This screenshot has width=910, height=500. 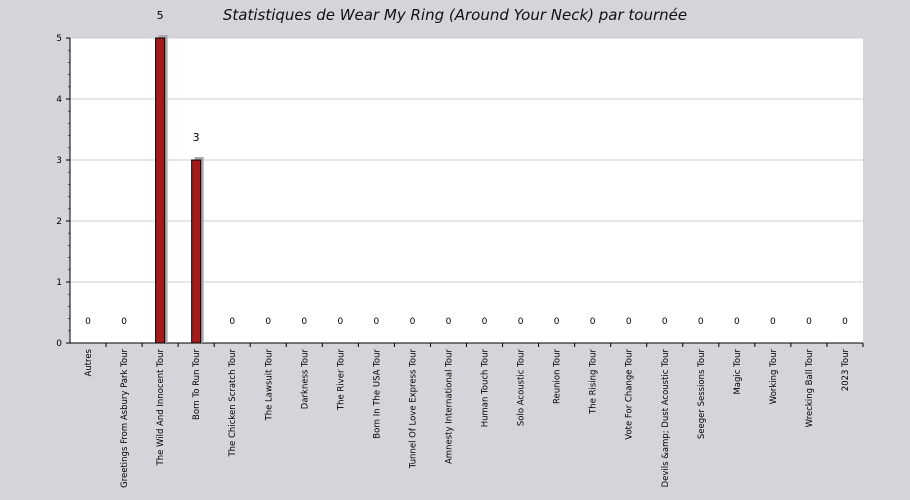 What do you see at coordinates (305, 379) in the screenshot?
I see `x-tick-label: Darkness Tour` at bounding box center [305, 379].